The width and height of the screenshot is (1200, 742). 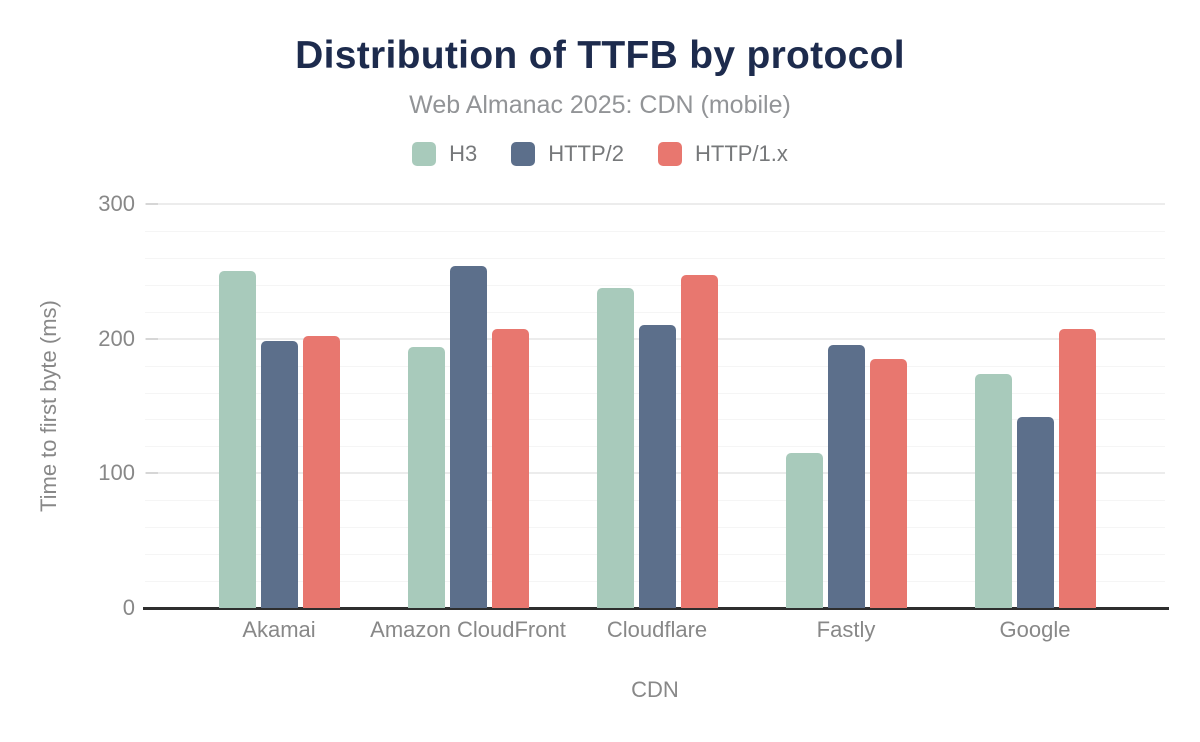 I want to click on bar-h3-google, so click(x=993, y=490).